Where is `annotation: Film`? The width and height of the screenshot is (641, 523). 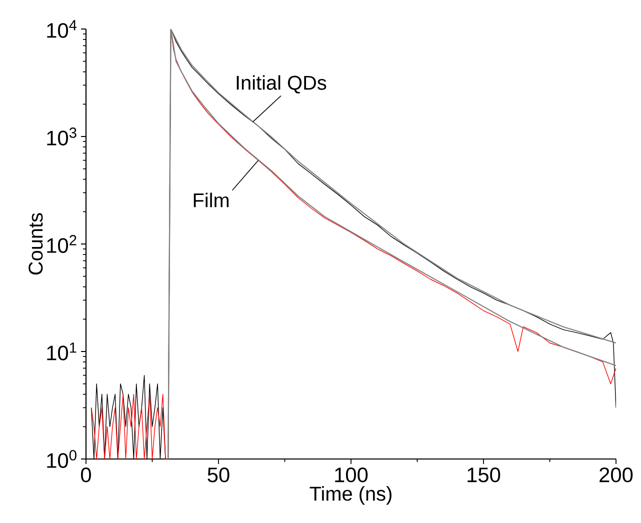
annotation: Film is located at coordinates (211, 200).